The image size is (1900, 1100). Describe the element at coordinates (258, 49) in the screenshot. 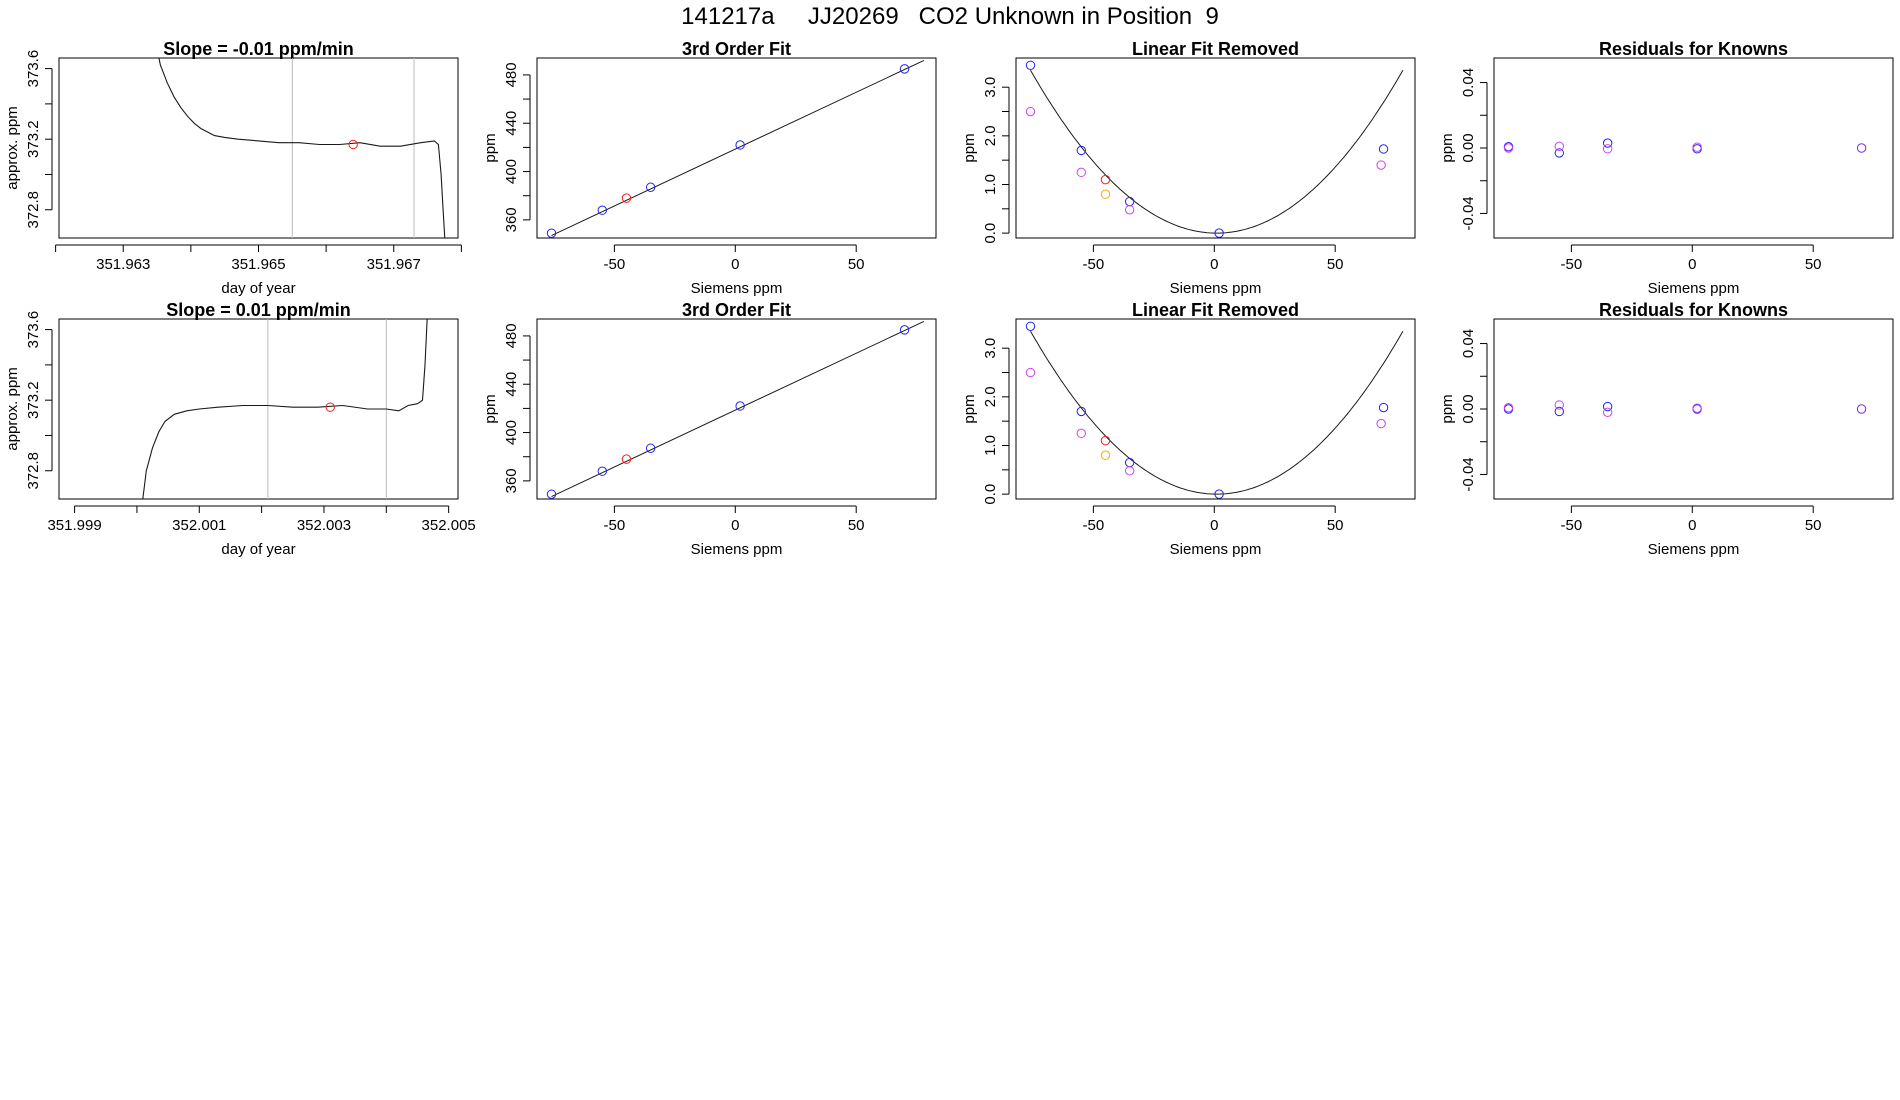

I see `chart-title: Slope = -0.01 ppm/min` at that location.